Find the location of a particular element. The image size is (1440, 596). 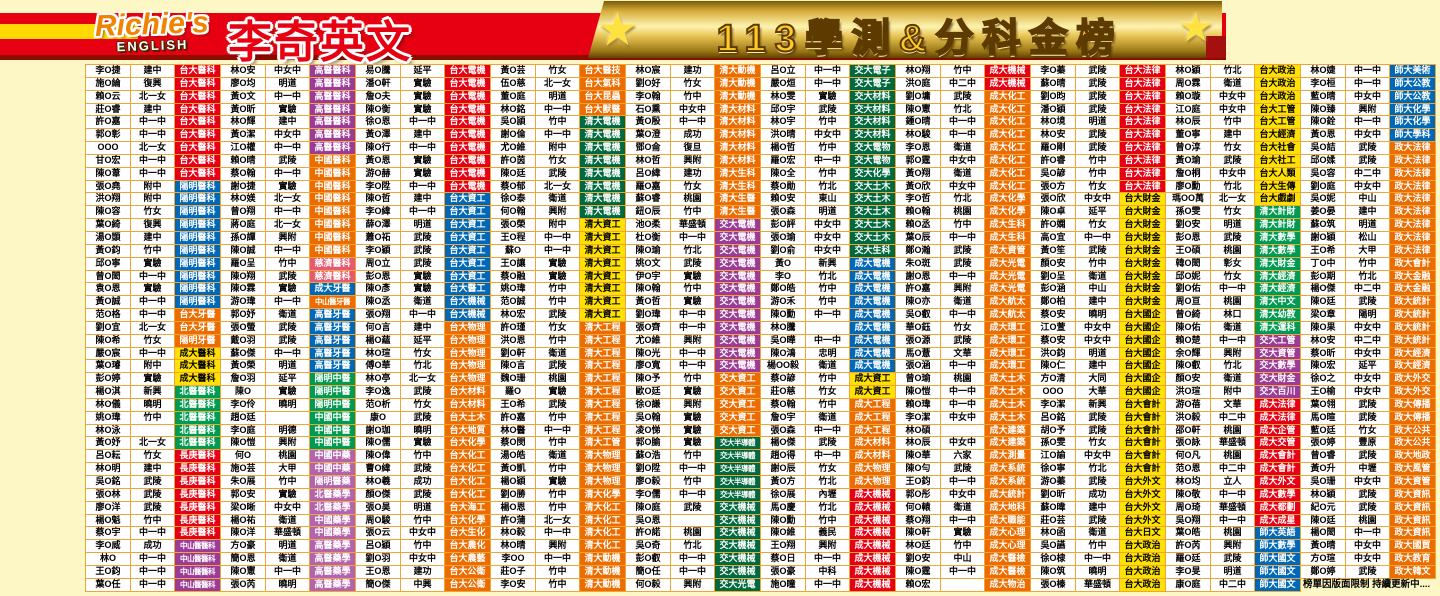

department-cell: 陽明醫藥 is located at coordinates (333, 482).